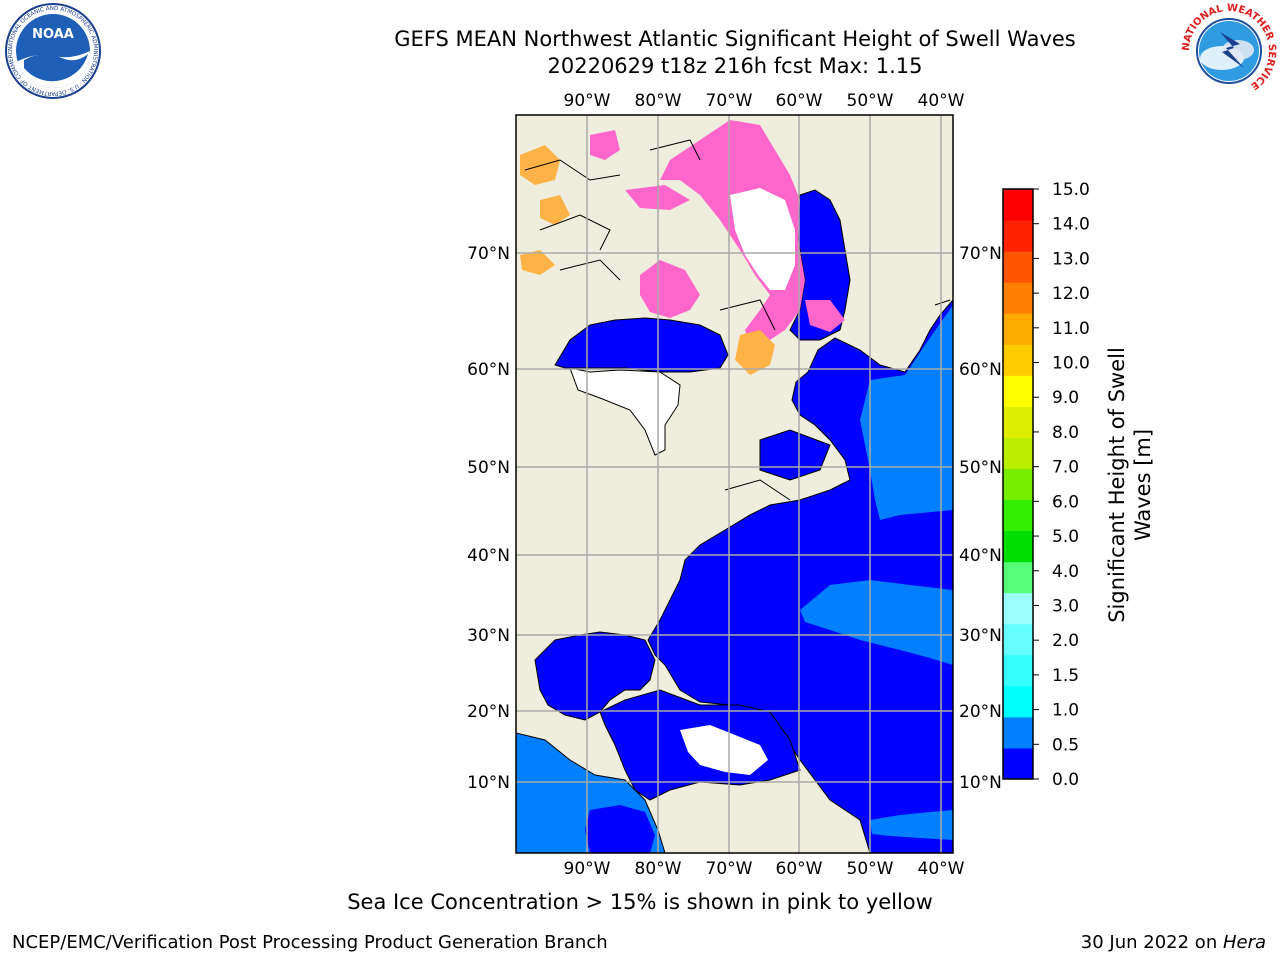 The height and width of the screenshot is (960, 1280). I want to click on colorbar-tick-label: 1.0, so click(1065, 711).